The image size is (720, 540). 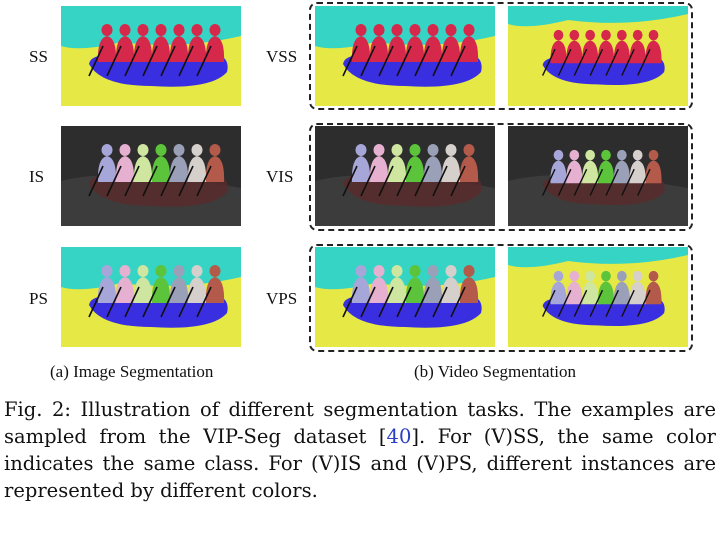 I want to click on subcaption-image: (a) Image Segmentation, so click(x=132, y=371).